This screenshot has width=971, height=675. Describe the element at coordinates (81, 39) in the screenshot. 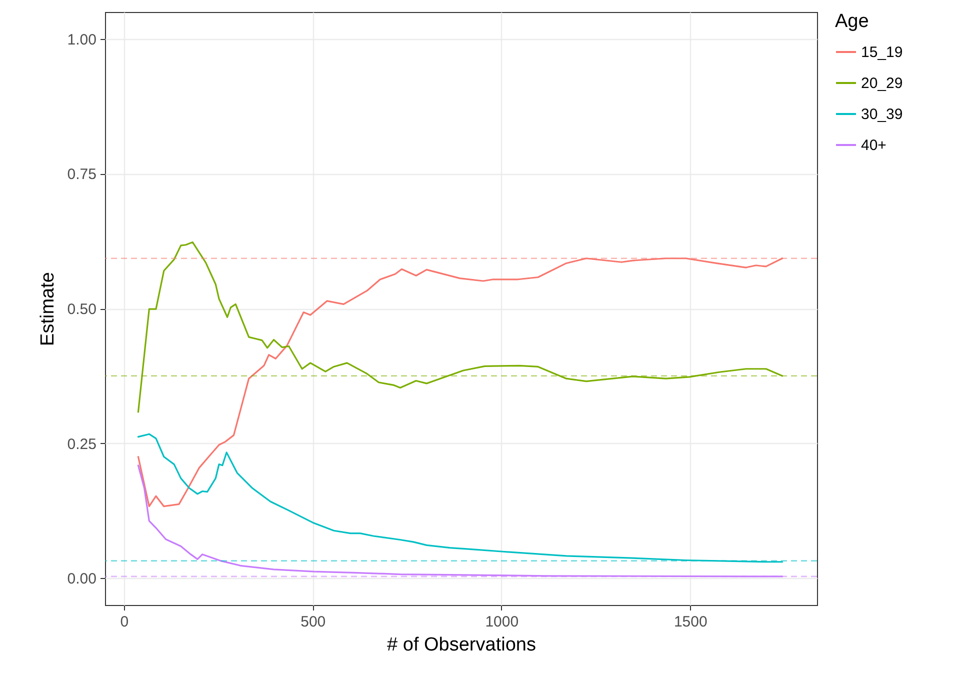

I see `y-tick-label: 1.00` at that location.